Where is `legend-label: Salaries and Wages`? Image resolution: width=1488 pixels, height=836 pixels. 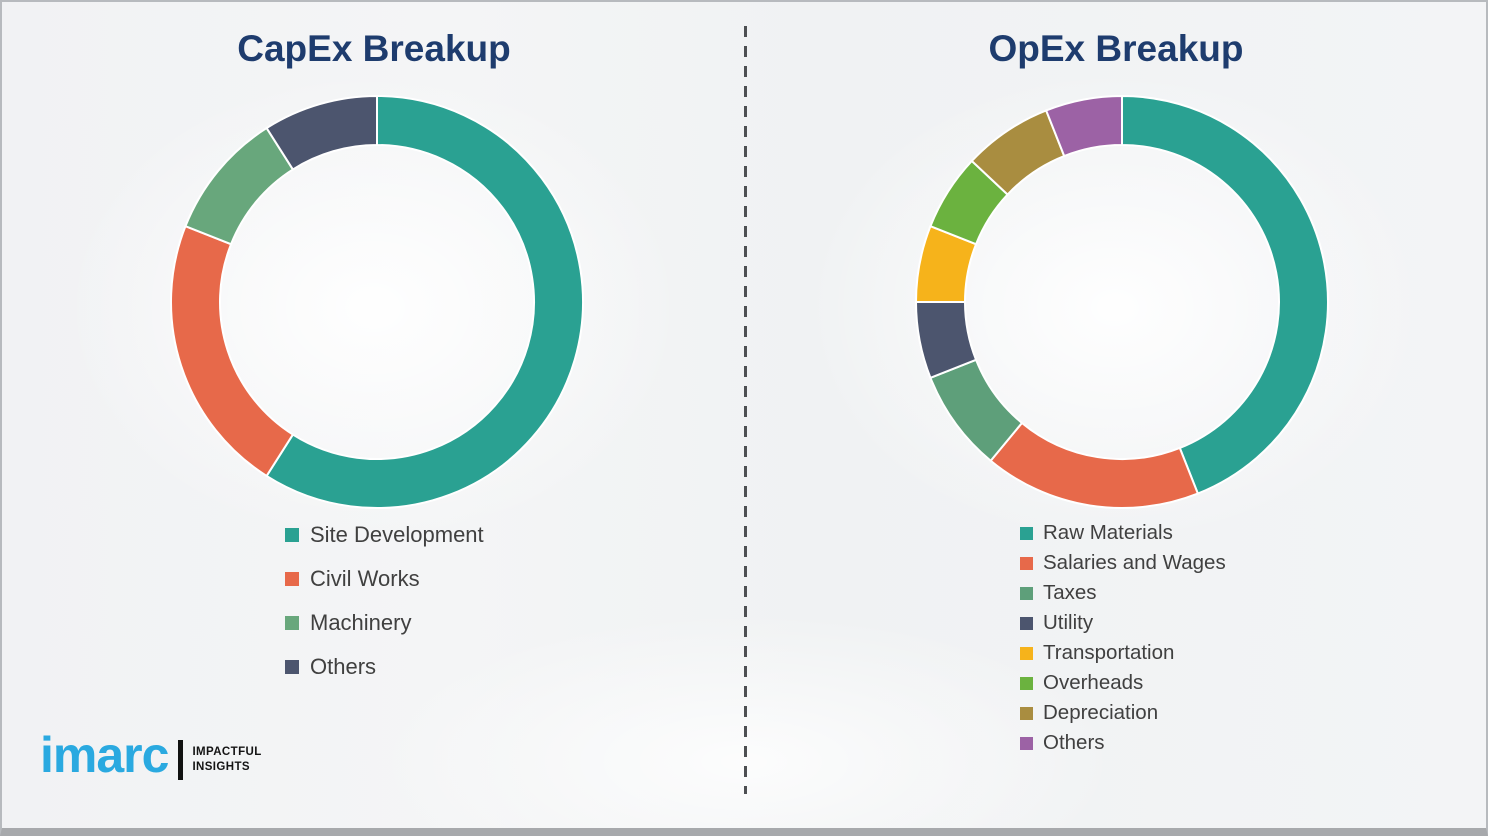 legend-label: Salaries and Wages is located at coordinates (1134, 562).